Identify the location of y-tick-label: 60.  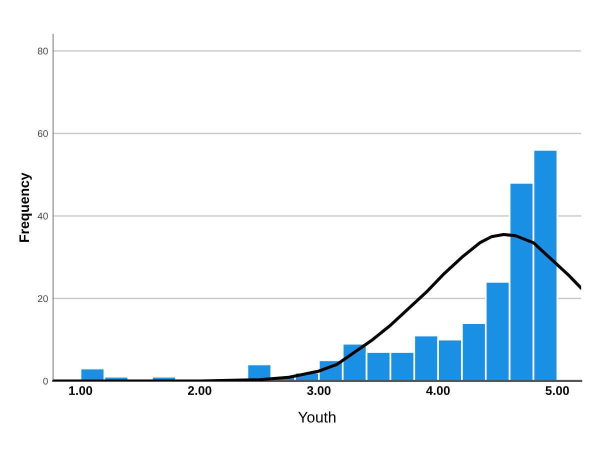
(43, 134).